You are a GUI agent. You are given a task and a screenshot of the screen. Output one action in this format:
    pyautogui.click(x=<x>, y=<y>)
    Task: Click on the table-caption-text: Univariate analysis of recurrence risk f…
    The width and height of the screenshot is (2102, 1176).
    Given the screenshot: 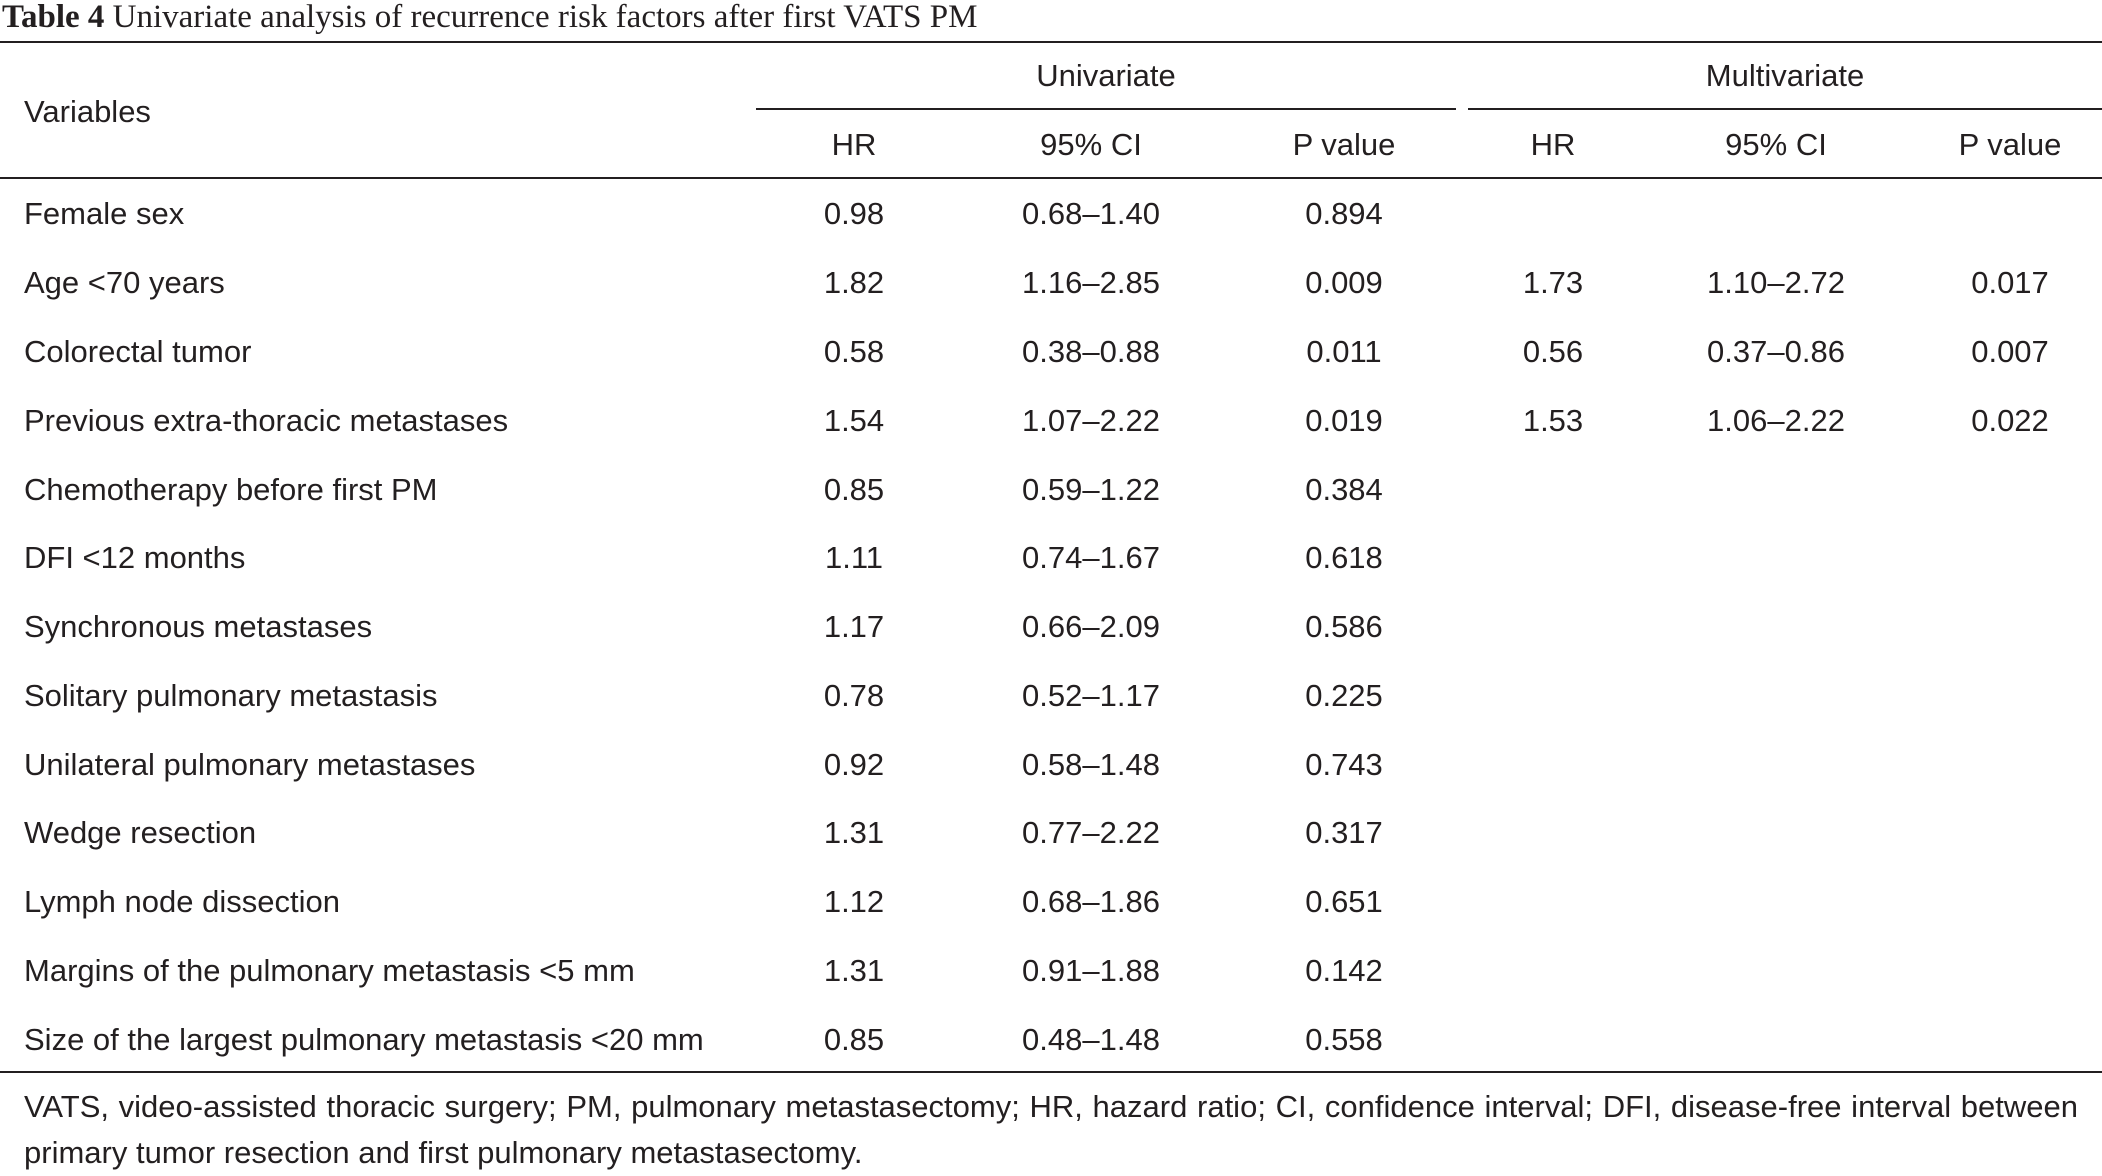 What is the action you would take?
    pyautogui.click(x=545, y=17)
    